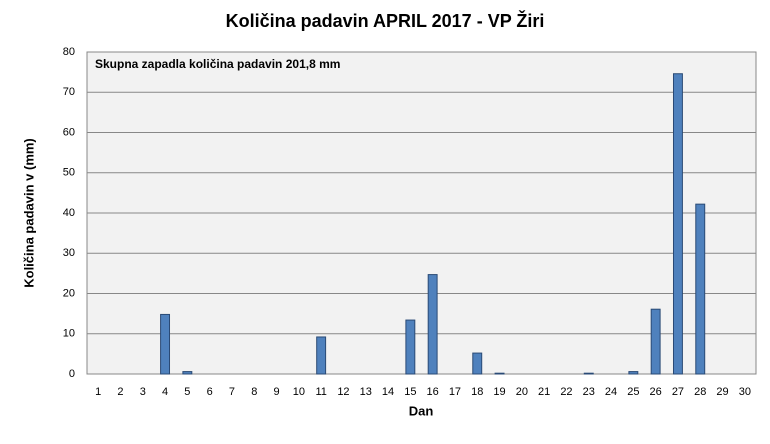 The height and width of the screenshot is (444, 770). I want to click on x-tick-label: 8, so click(254, 392).